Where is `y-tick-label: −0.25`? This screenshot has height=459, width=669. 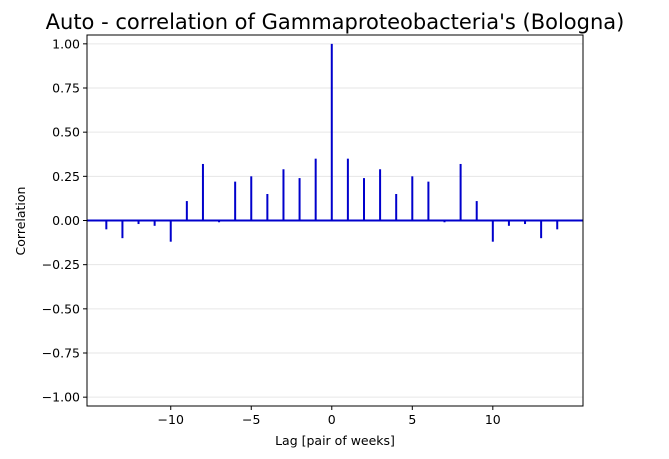 y-tick-label: −0.25 is located at coordinates (61, 264).